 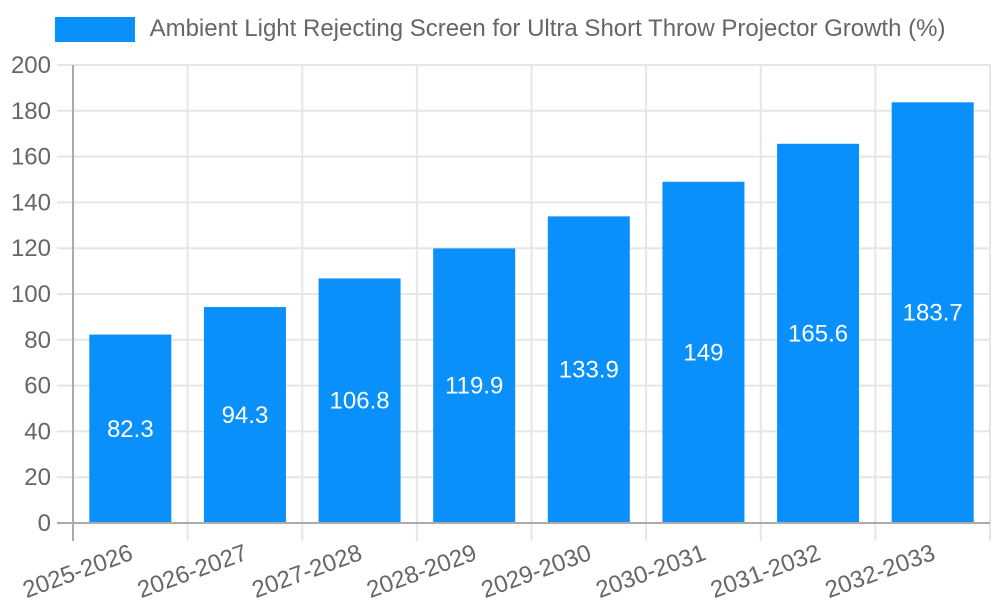 I want to click on y-tick-label: 120, so click(x=31, y=248).